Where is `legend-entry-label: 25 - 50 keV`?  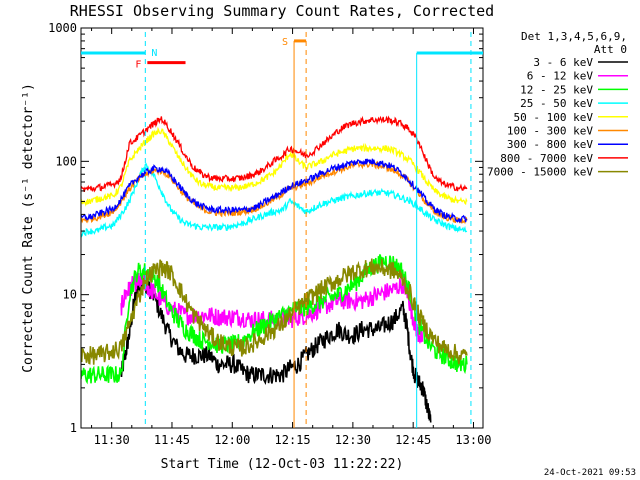 legend-entry-label: 25 - 50 keV is located at coordinates (556, 103).